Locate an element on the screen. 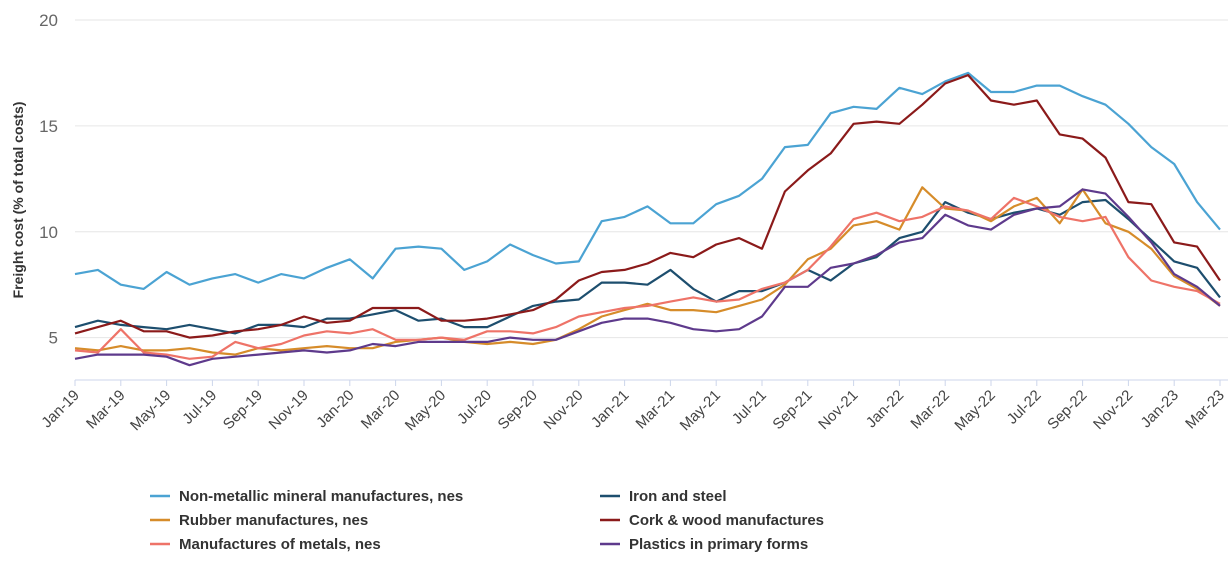 Image resolution: width=1232 pixels, height=562 pixels. y-tick-label: 5 is located at coordinates (53, 338).